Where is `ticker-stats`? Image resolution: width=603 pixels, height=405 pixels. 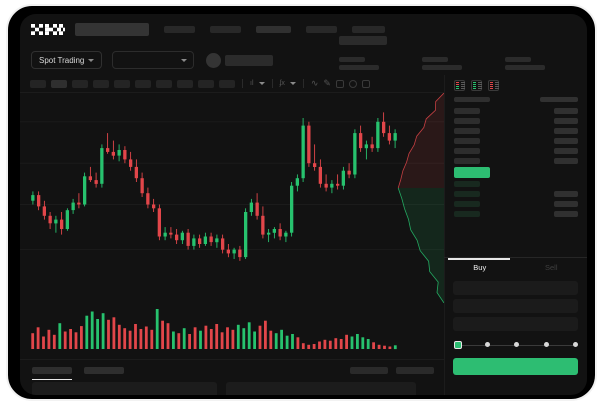 ticker-stats is located at coordinates (456, 53).